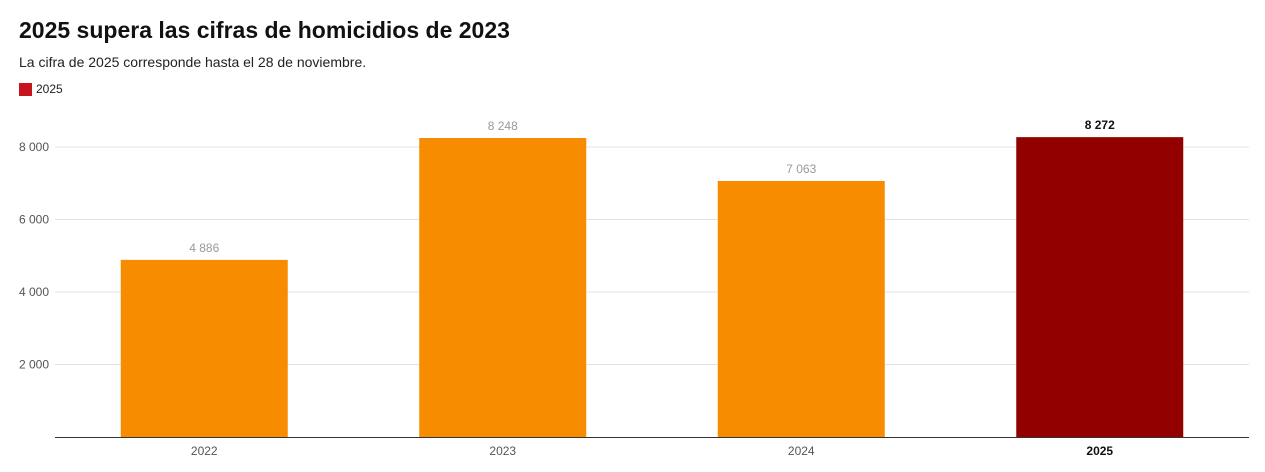 The image size is (1265, 472). I want to click on legend-label: 2025, so click(49, 89).